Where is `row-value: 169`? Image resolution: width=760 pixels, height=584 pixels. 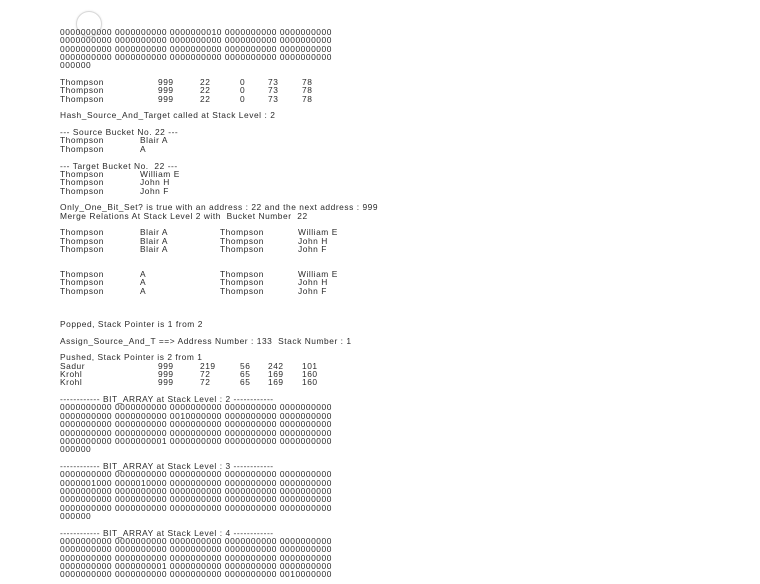
row-value: 169 is located at coordinates (276, 382).